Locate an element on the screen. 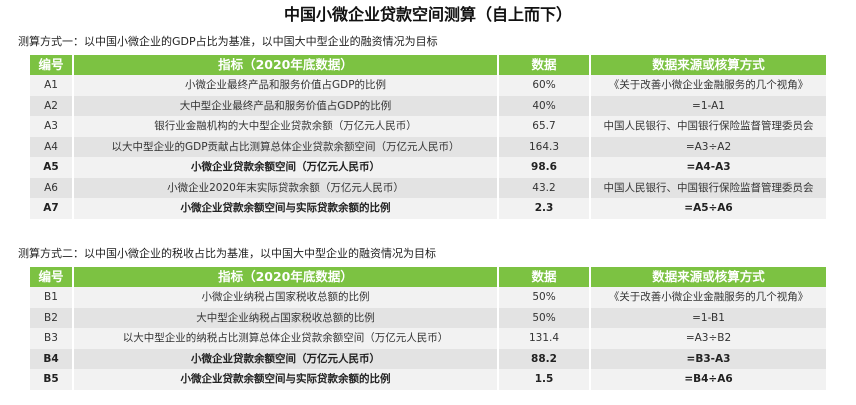  cell-indicator: 大中型企业纳税占国家税收总额的比例 is located at coordinates (286, 317).